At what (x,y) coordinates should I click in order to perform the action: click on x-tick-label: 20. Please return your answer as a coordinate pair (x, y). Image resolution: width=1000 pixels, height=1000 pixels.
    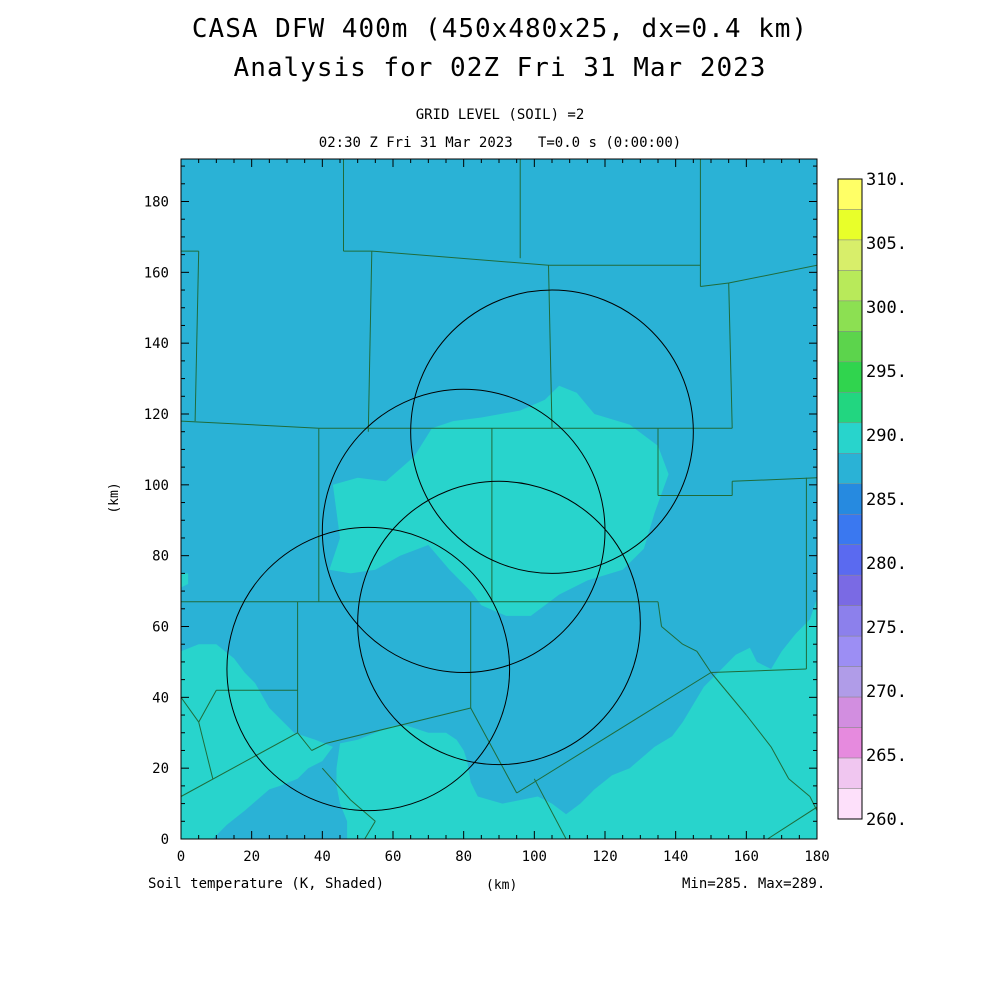
    Looking at the image, I should click on (251, 857).